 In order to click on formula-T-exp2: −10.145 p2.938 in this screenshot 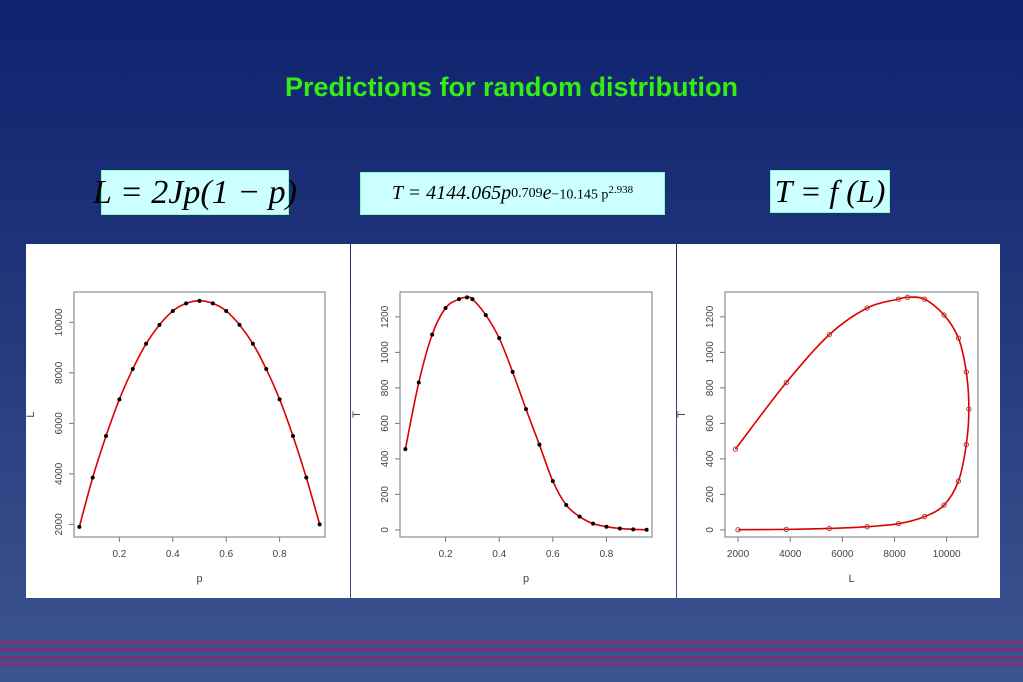, I will do `click(593, 194)`.